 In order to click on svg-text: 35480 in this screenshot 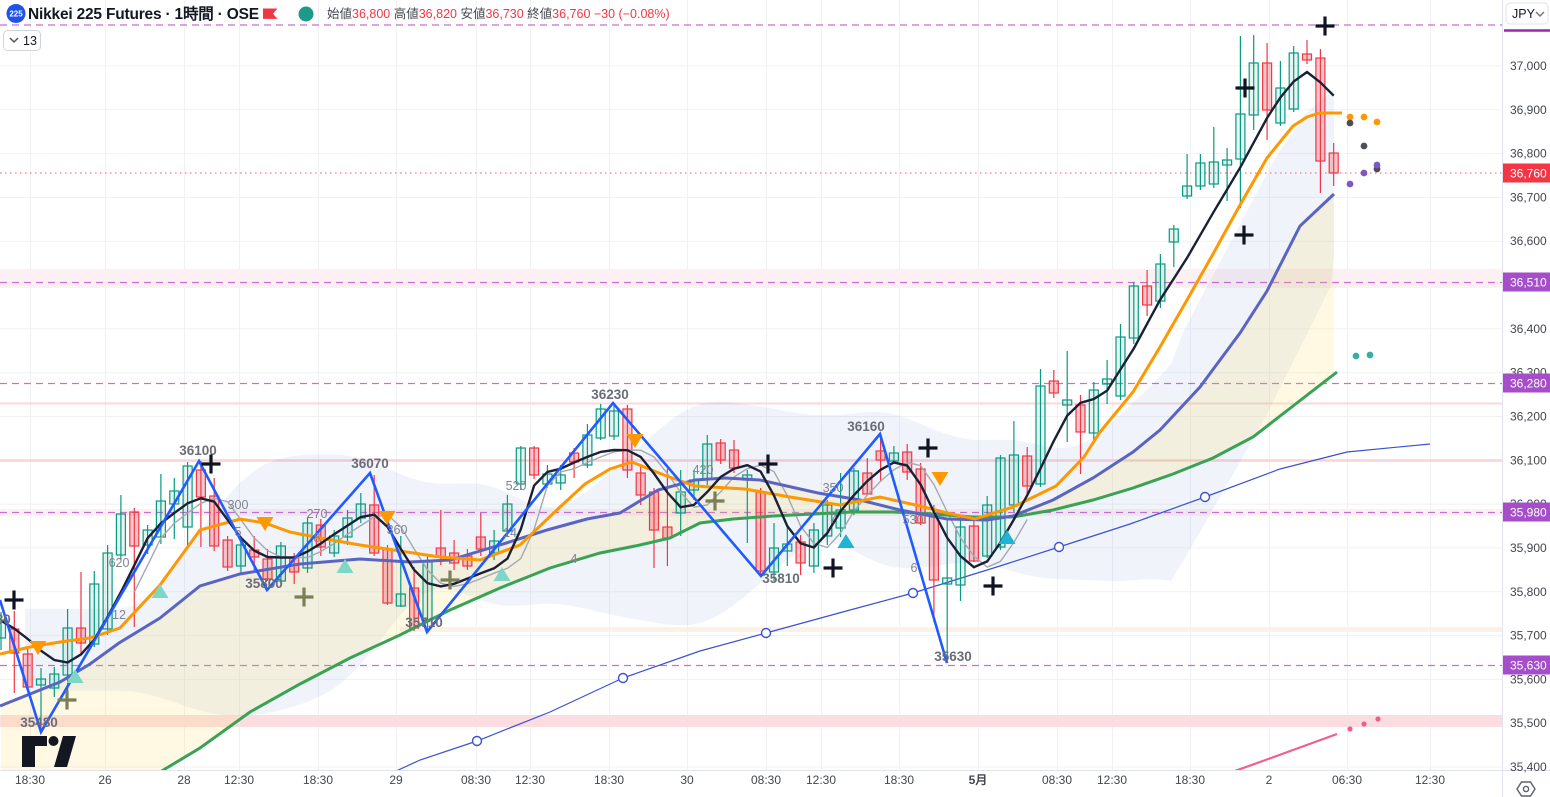, I will do `click(39, 722)`.